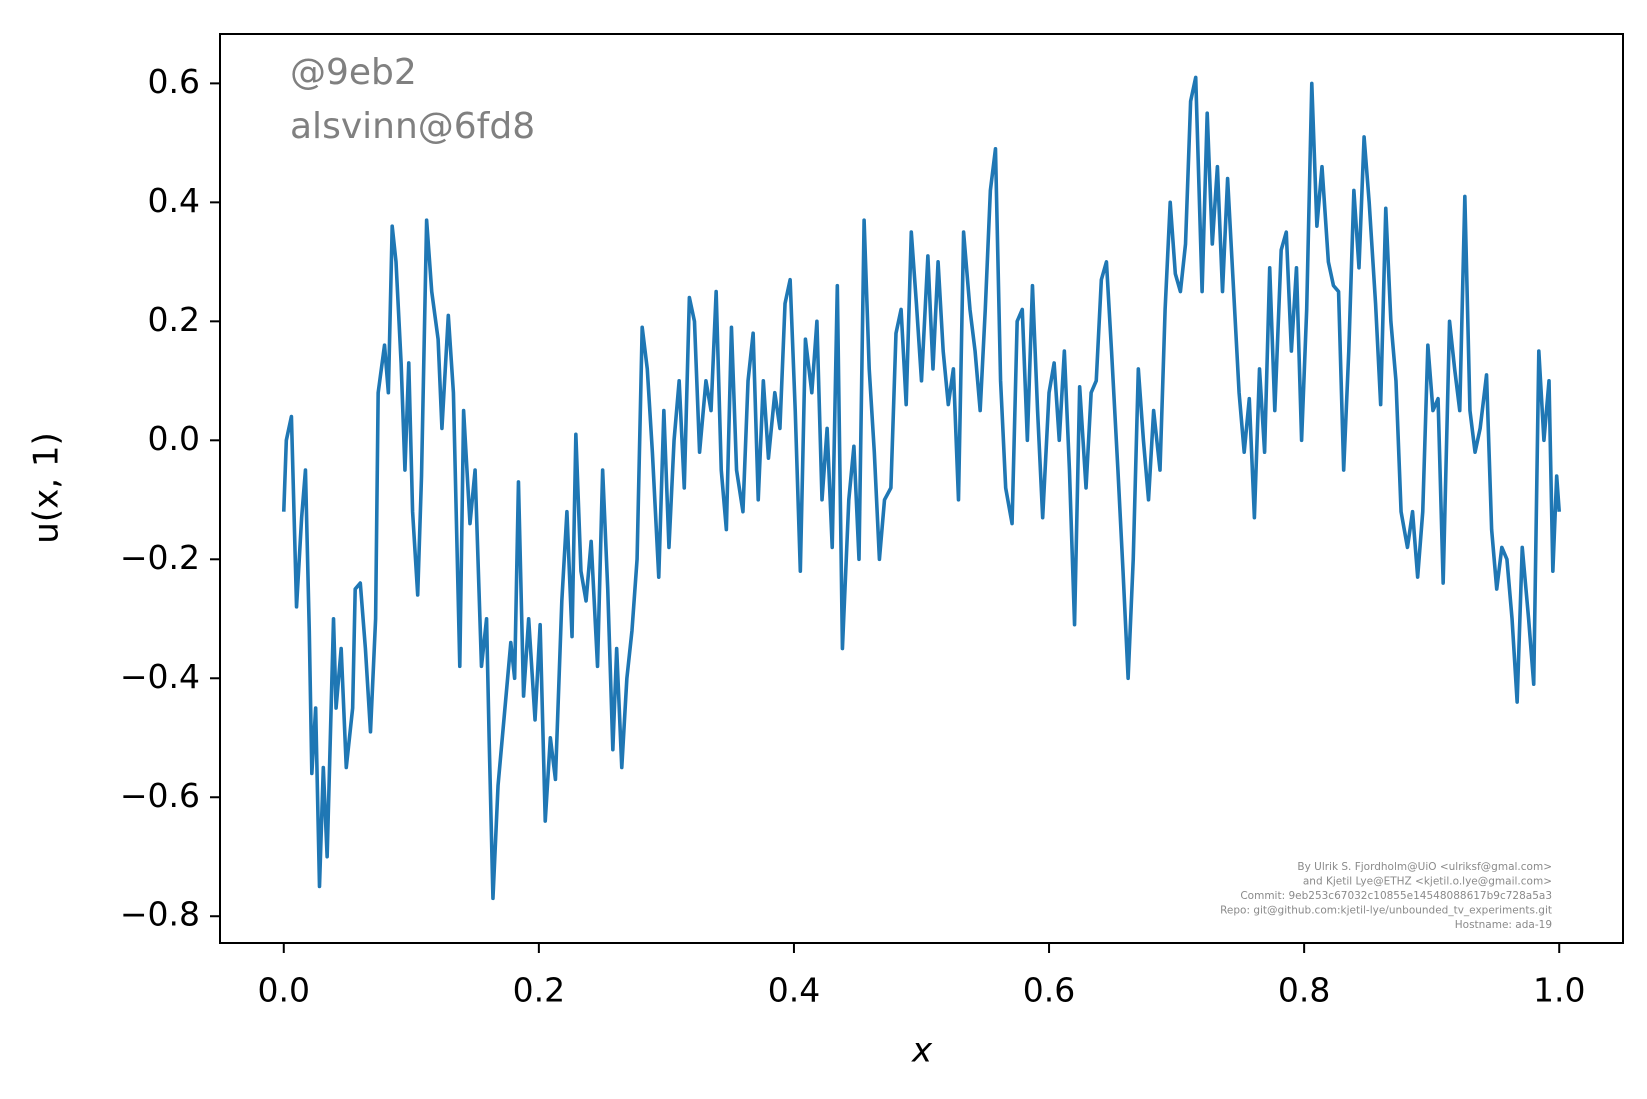  I want to click on x-tick-label: 1.0, so click(1559, 990).